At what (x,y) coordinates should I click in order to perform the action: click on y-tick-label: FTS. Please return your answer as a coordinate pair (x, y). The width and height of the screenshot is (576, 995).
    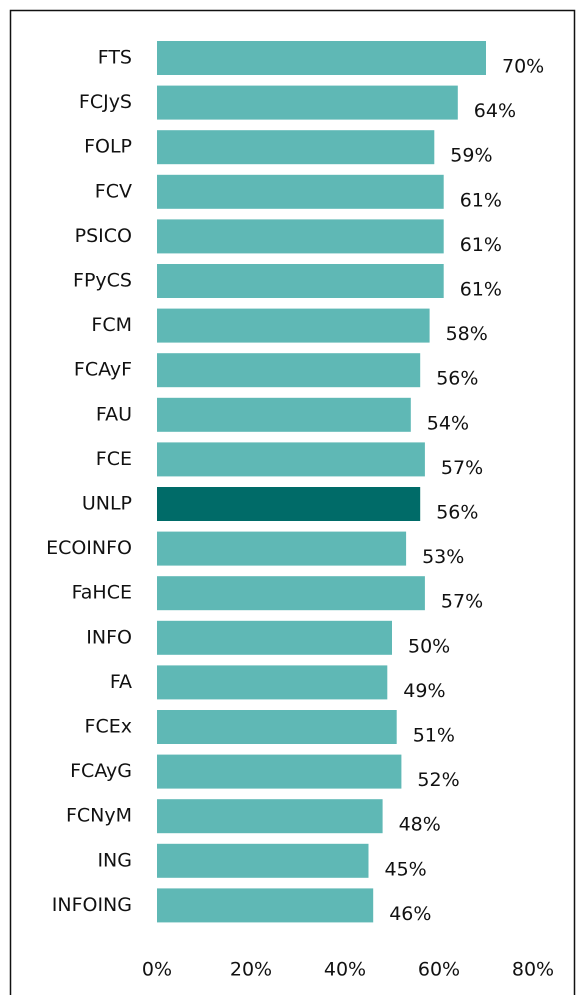
    Looking at the image, I should click on (115, 58).